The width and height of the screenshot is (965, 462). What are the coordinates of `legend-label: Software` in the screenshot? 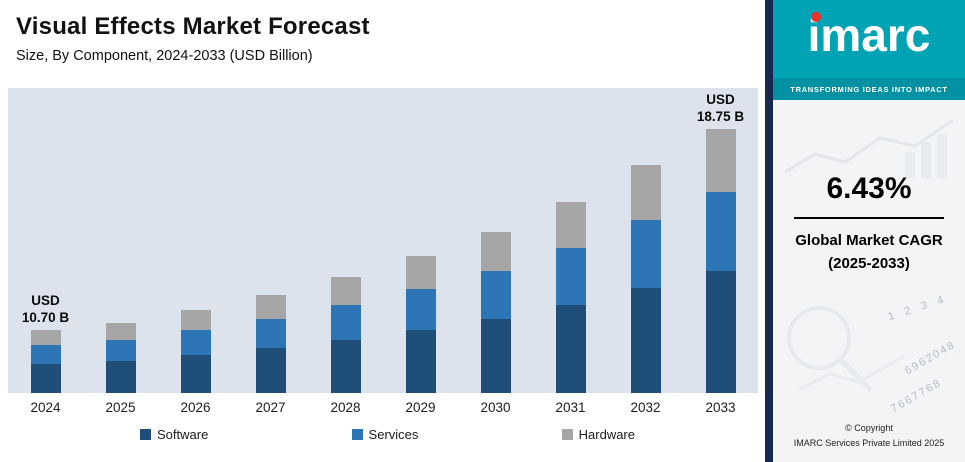 It's located at (183, 434).